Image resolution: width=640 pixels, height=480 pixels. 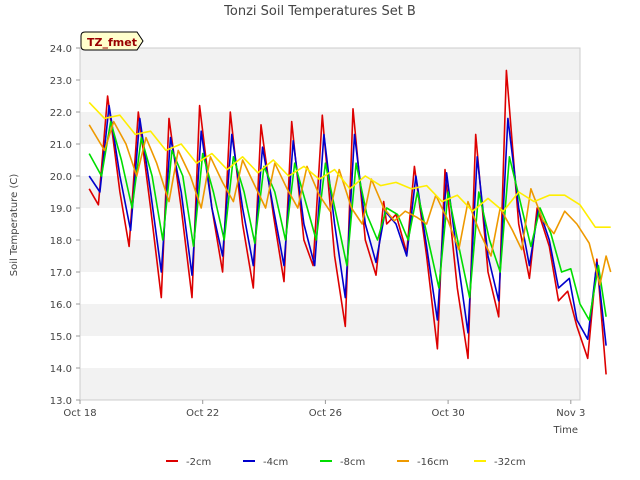 I want to click on y-axis-label: Soil Temperature (C), so click(x=14, y=225).